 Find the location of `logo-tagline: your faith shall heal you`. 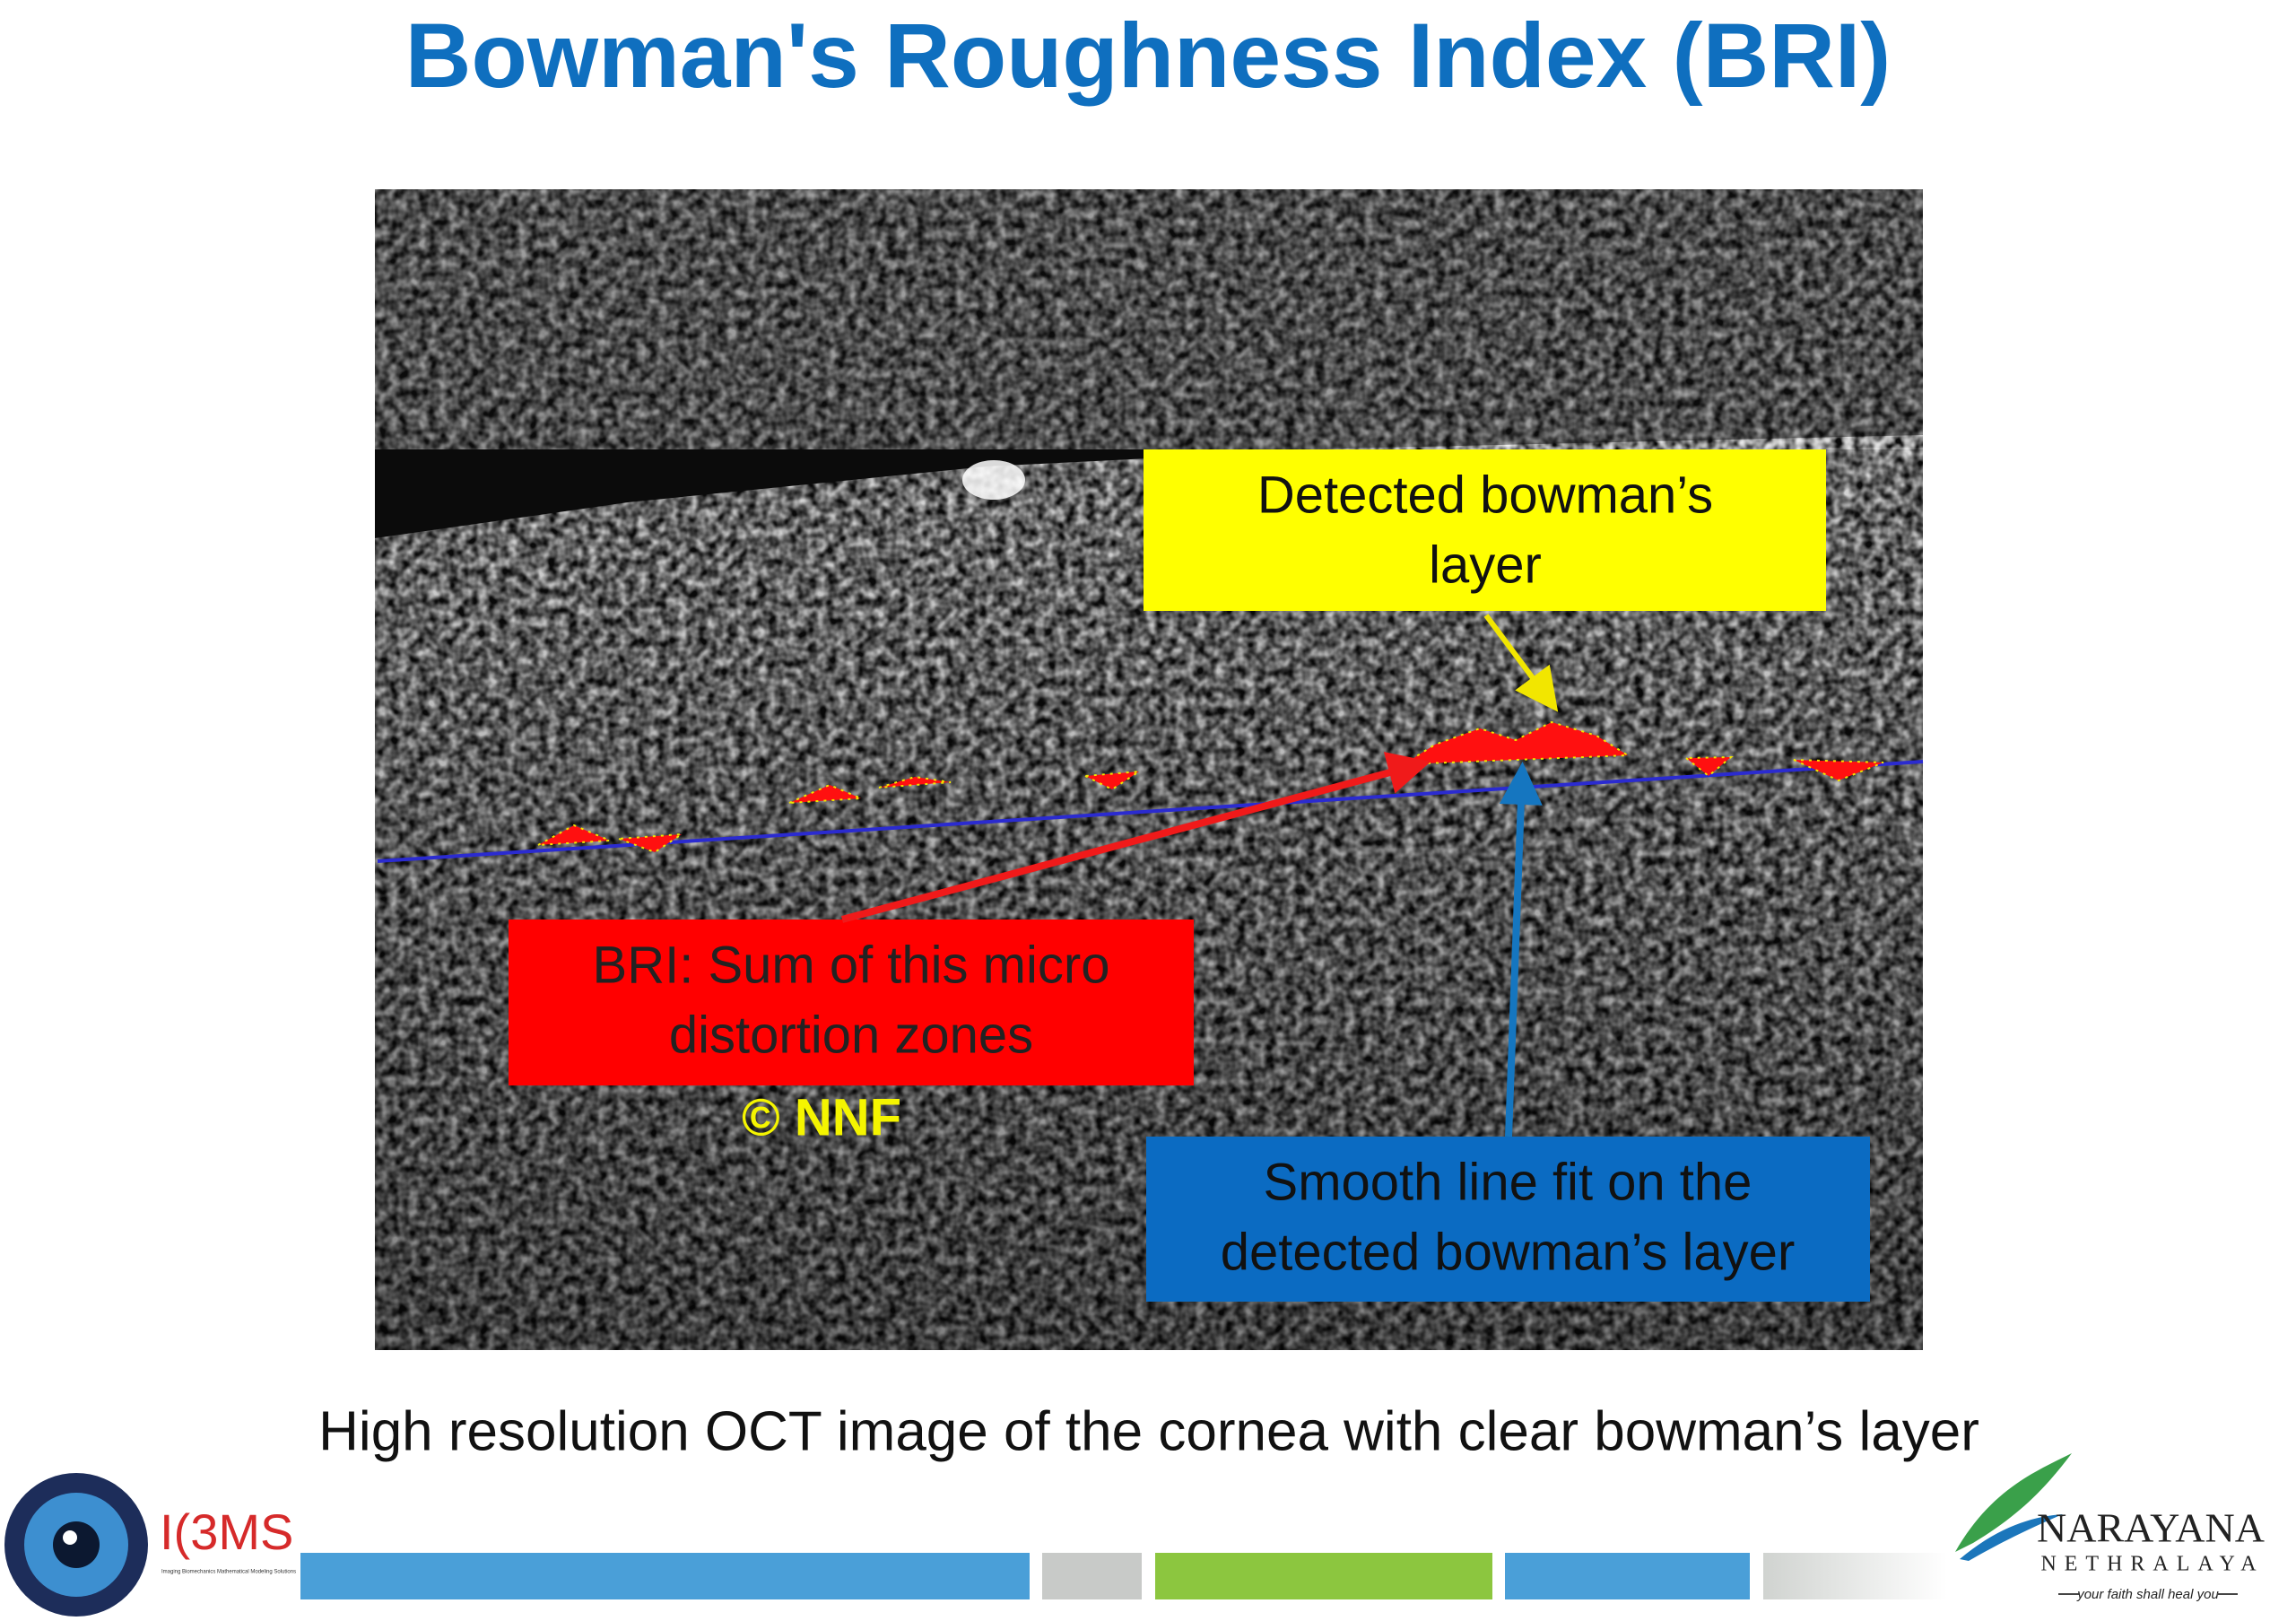

logo-tagline: your faith shall heal you is located at coordinates (2147, 1594).